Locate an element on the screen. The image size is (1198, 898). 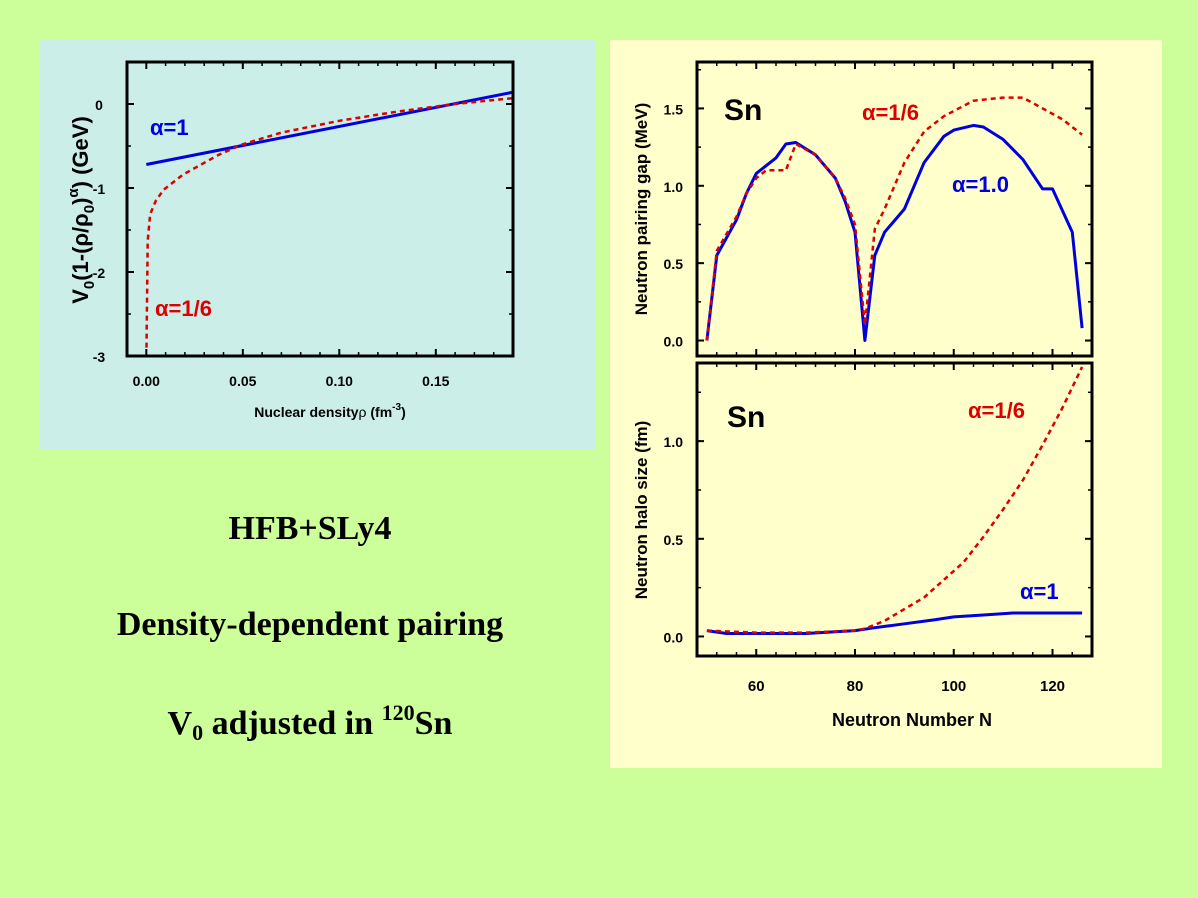
y-axis-label: V0(1-(ρ/ρ0)α) (GeV) is located at coordinates (81, 210).